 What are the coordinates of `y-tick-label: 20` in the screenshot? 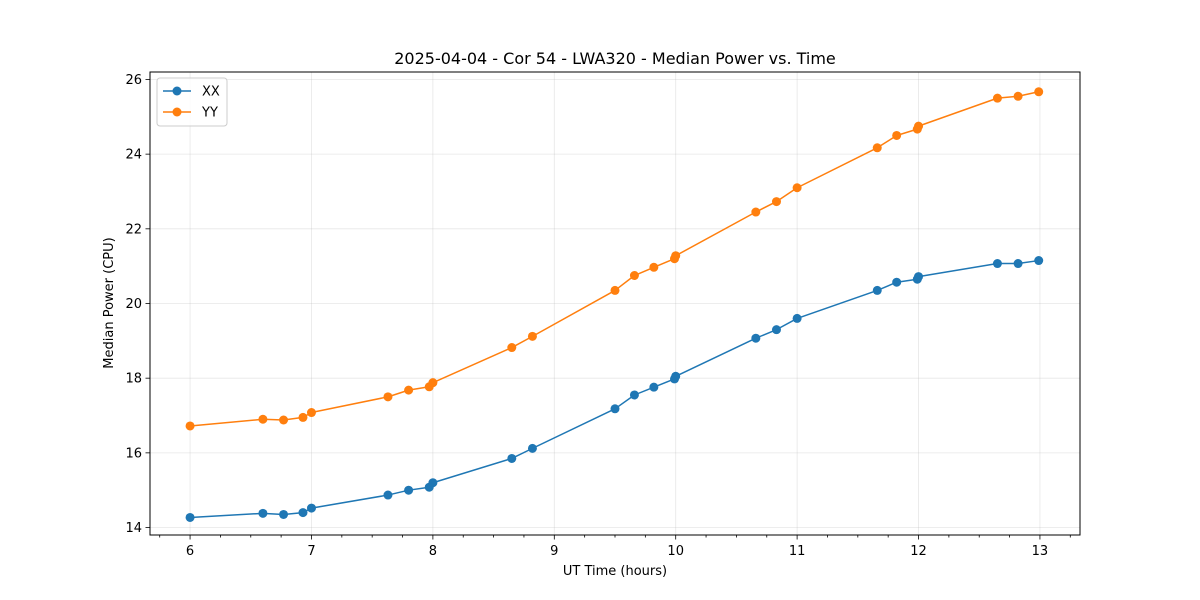 It's located at (133, 304).